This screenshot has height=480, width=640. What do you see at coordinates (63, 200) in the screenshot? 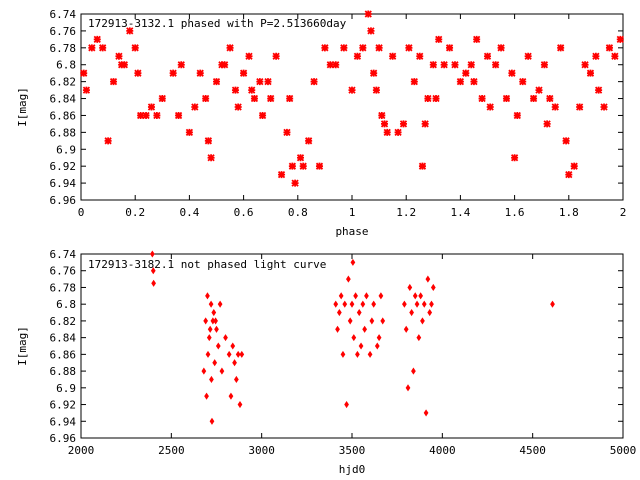
I see `y-tick-label: 6.96` at bounding box center [63, 200].